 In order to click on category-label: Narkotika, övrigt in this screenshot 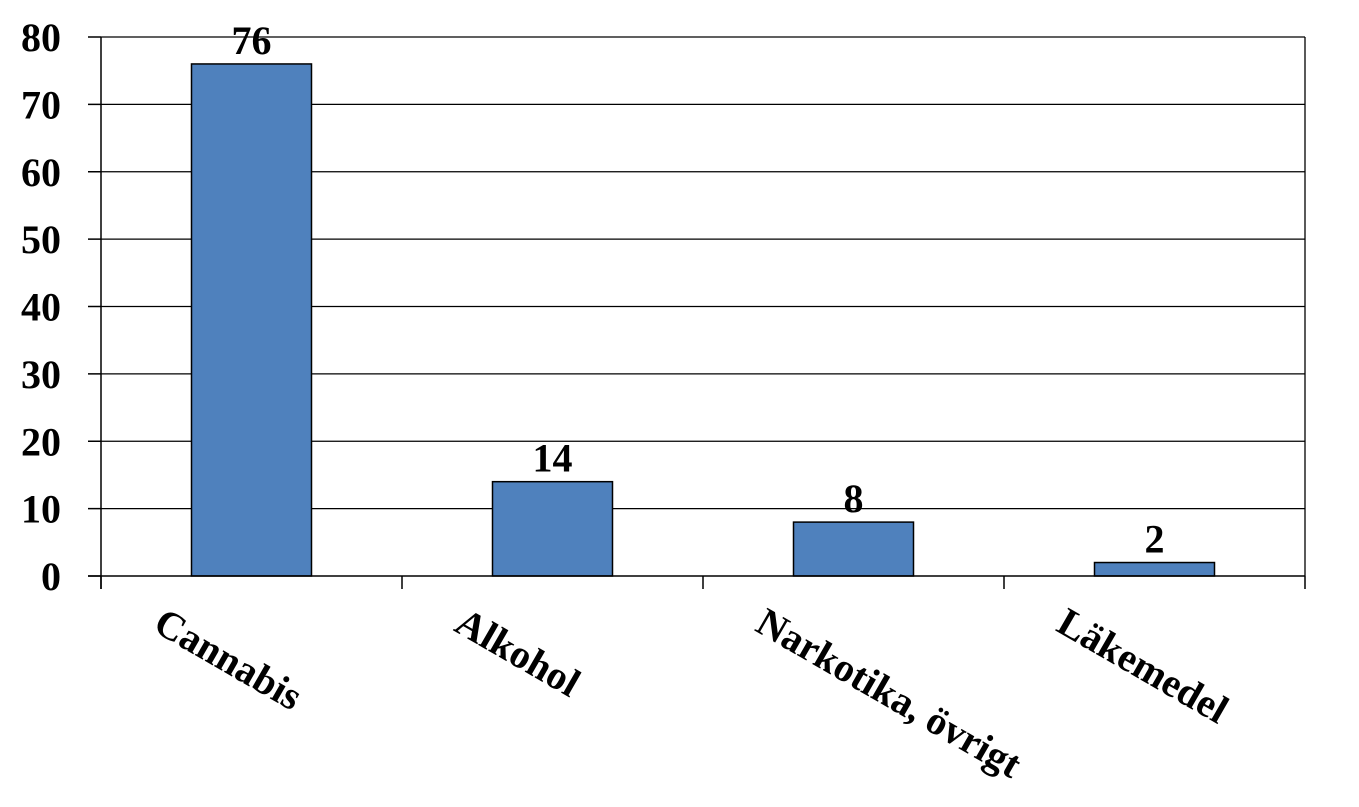, I will do `click(889, 693)`.